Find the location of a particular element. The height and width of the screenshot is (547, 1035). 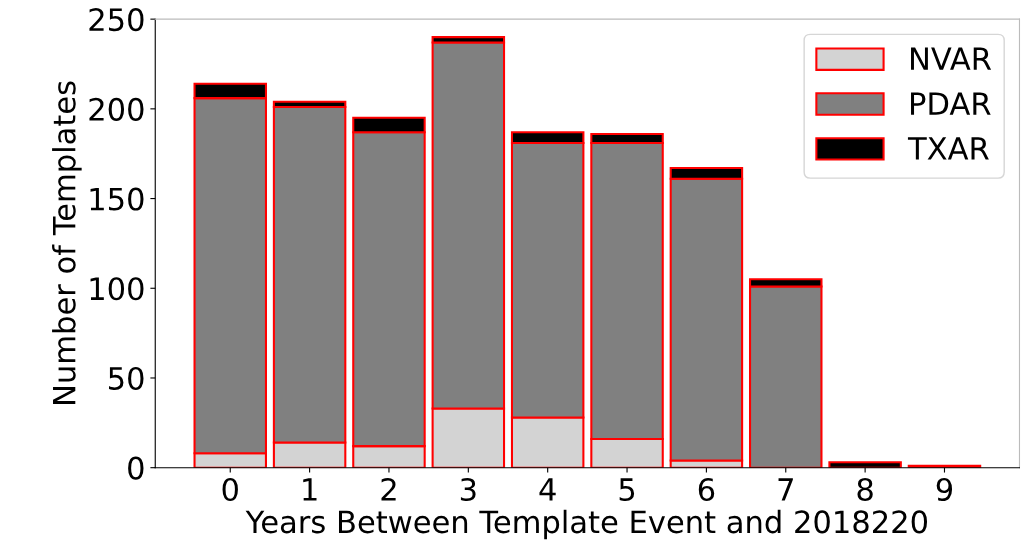

x-tick-label: 8 is located at coordinates (865, 489).